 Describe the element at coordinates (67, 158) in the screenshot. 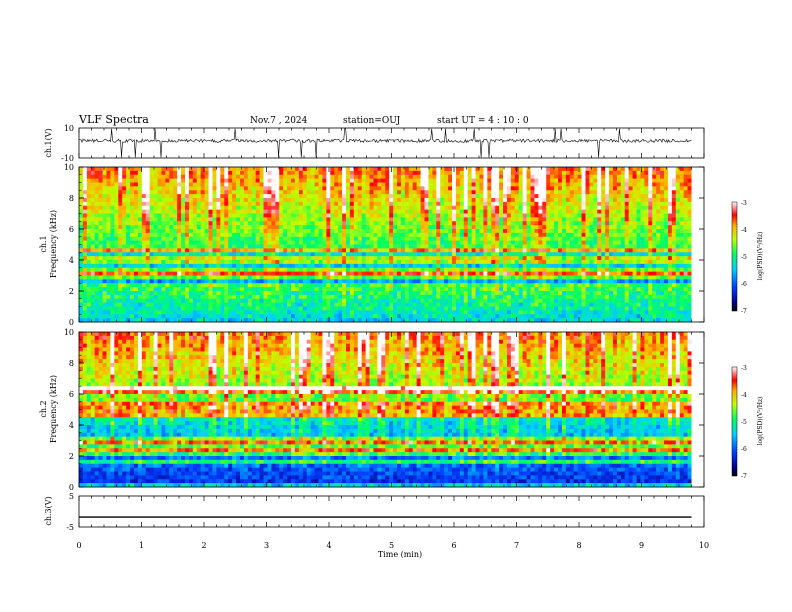

I see `ch1-ytick-bottom: -10` at that location.